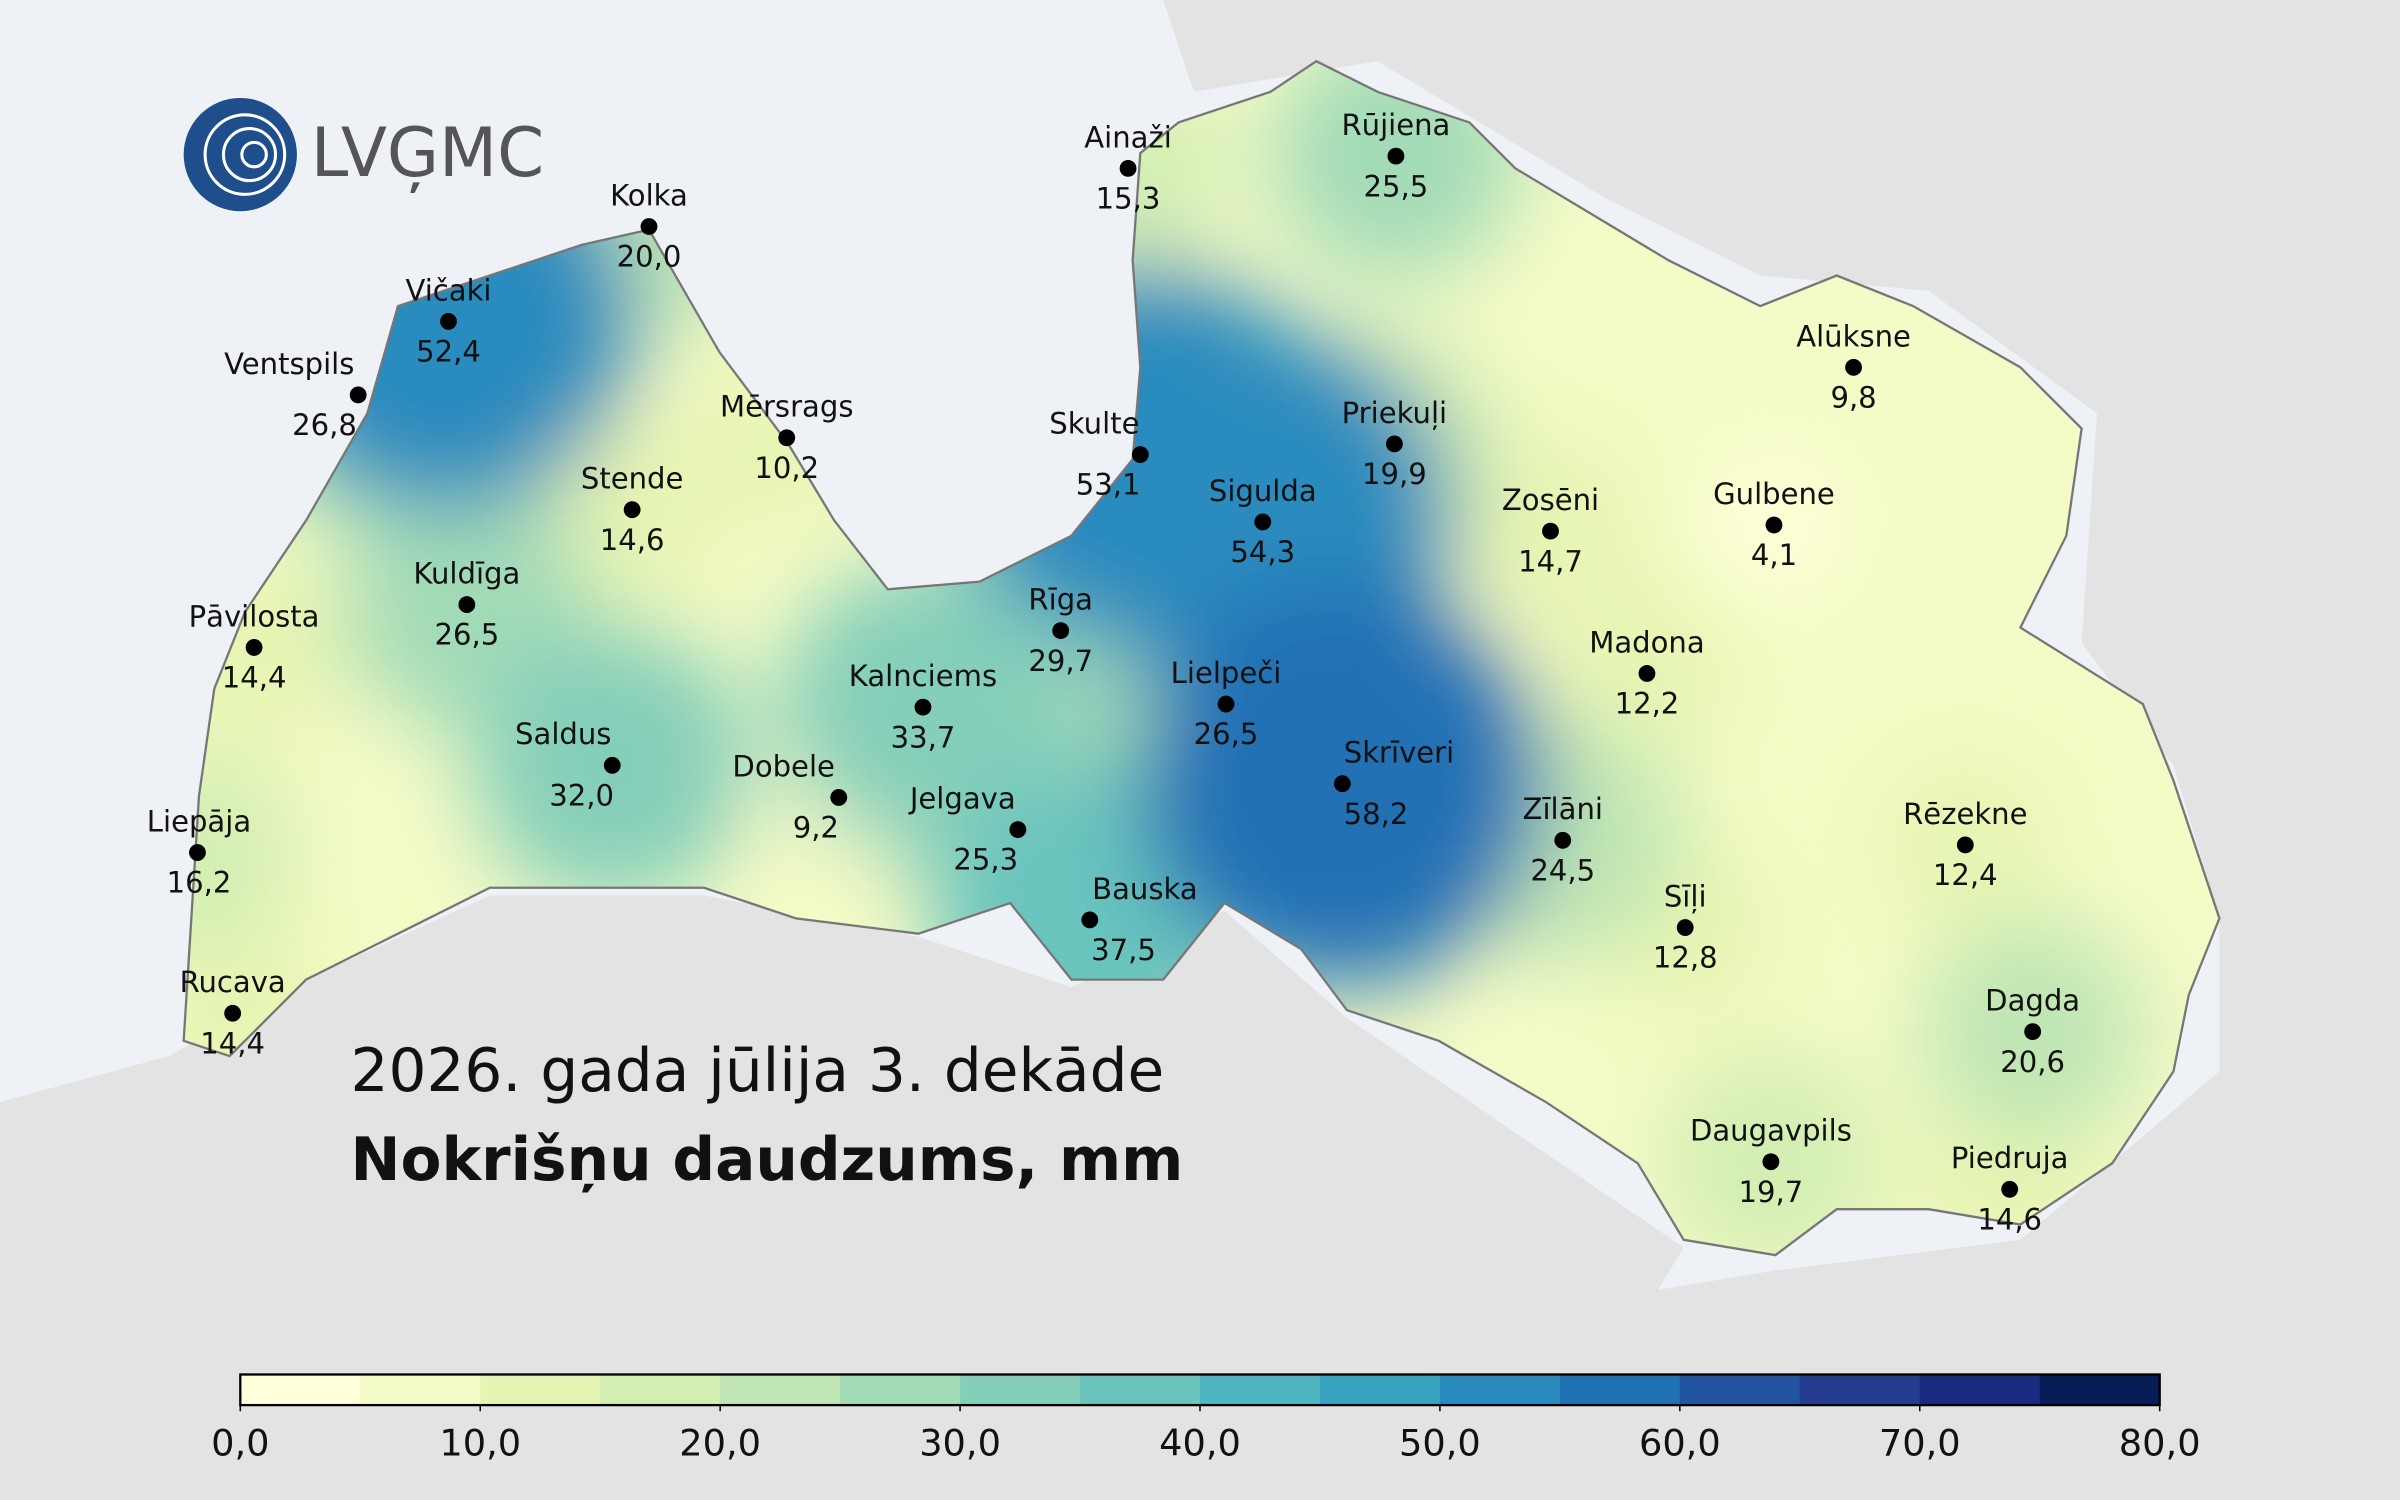 Image resolution: width=2400 pixels, height=1500 pixels. Describe the element at coordinates (1563, 809) in the screenshot. I see `station-name: Zīlāni` at that location.